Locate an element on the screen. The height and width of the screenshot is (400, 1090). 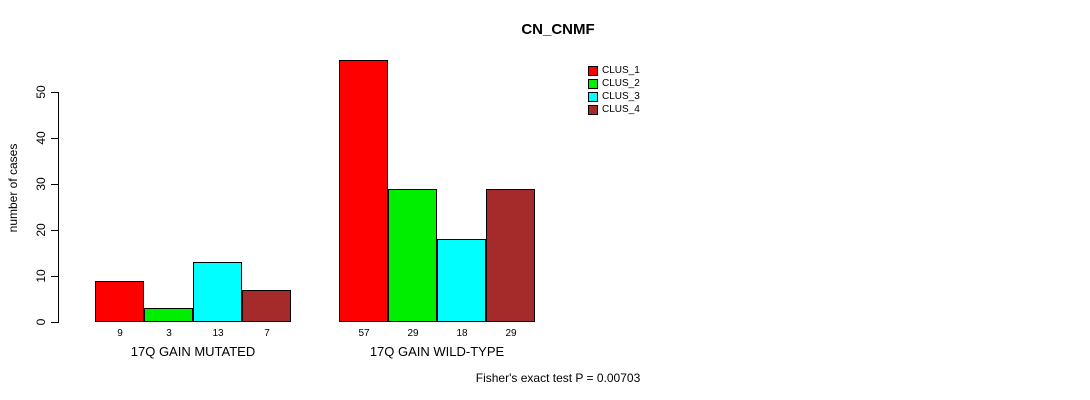
bar-clus_2-group1 is located at coordinates (168, 315).